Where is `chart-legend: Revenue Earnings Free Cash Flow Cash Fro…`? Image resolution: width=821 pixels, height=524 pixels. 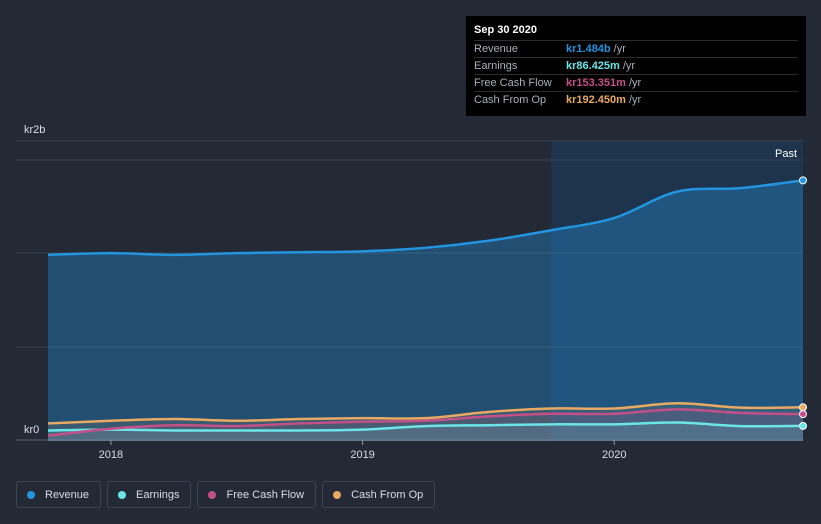 chart-legend: Revenue Earnings Free Cash Flow Cash Fro… is located at coordinates (228, 494).